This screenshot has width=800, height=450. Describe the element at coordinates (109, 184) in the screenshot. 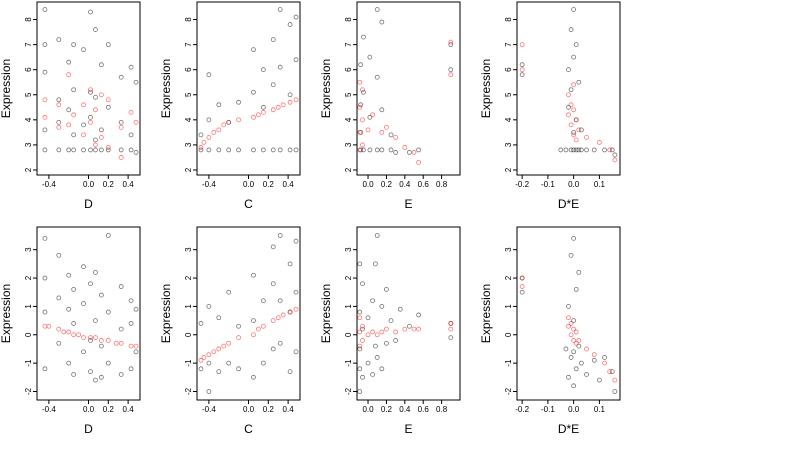

I see `x-tick-label: 0.2` at that location.